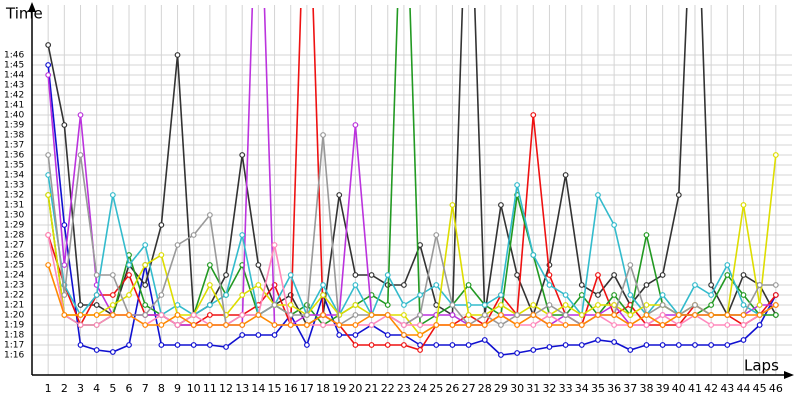 The image size is (800, 400). I want to click on x-tick-label: 42, so click(711, 388).